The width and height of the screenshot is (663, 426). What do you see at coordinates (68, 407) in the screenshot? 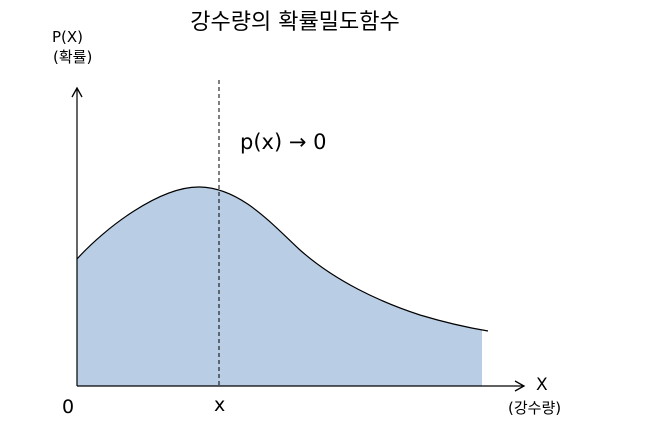
I see `origin-label: 0` at bounding box center [68, 407].